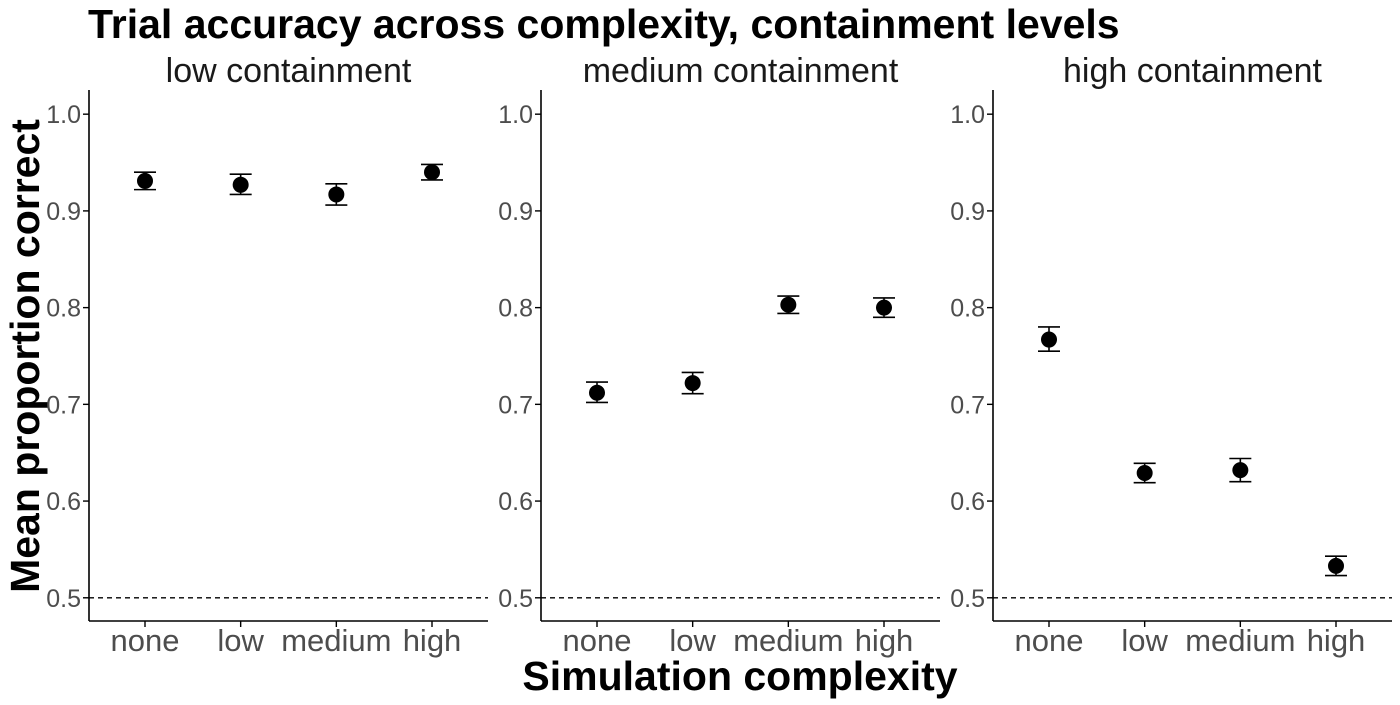 Image resolution: width=1400 pixels, height=705 pixels. What do you see at coordinates (741, 71) in the screenshot?
I see `facet-label: medium containment` at bounding box center [741, 71].